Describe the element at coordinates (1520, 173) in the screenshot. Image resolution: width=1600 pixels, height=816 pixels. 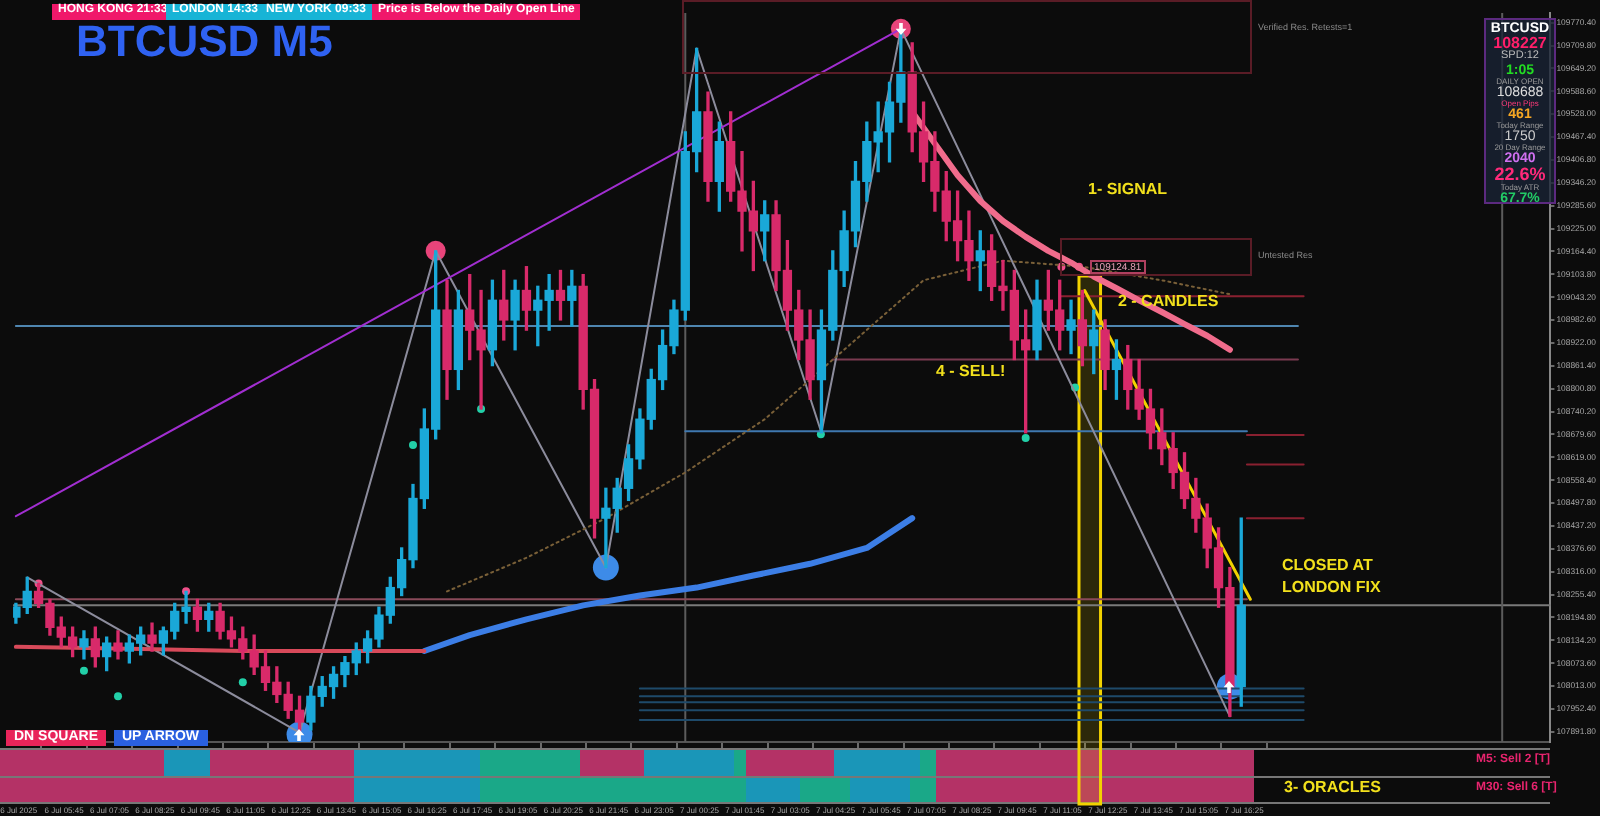
I see `annotation: 22.6%` at that location.